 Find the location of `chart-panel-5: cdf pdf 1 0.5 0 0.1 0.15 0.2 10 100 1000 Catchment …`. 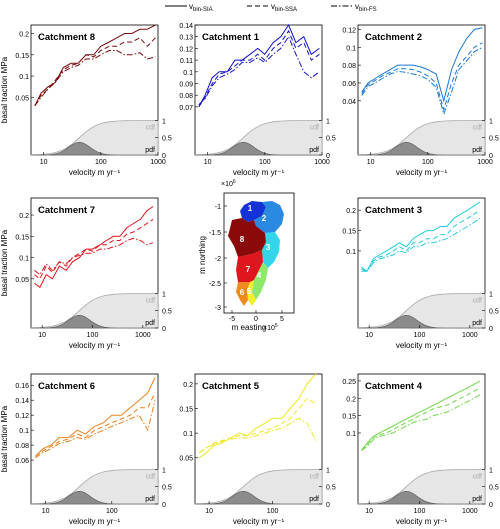

chart-panel-5: cdf pdf 1 0.5 0 0.1 0.15 0.2 10 100 1000 Catchment … is located at coordinates (420, 273).